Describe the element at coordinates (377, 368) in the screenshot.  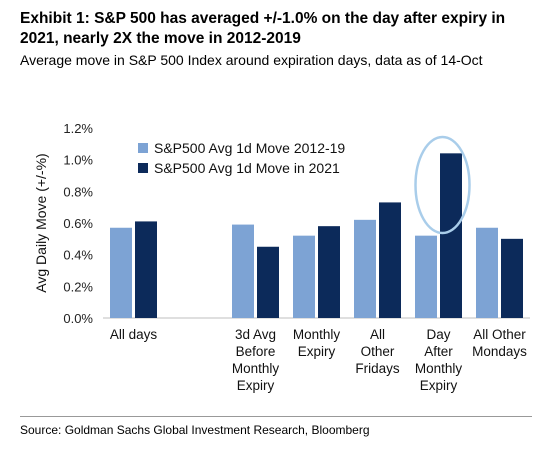
I see `x-category-label: Fridays` at that location.